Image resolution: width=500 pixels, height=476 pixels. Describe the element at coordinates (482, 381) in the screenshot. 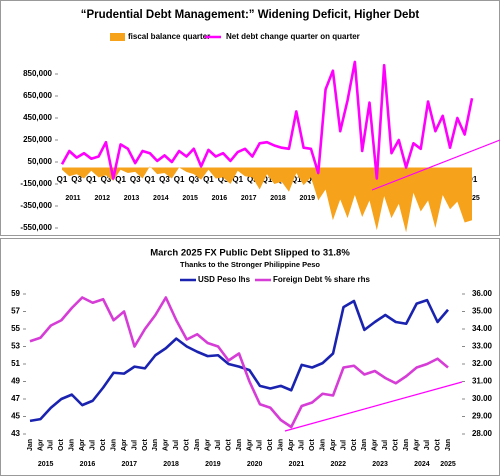

I see `y-tick-label: 31.00` at that location.